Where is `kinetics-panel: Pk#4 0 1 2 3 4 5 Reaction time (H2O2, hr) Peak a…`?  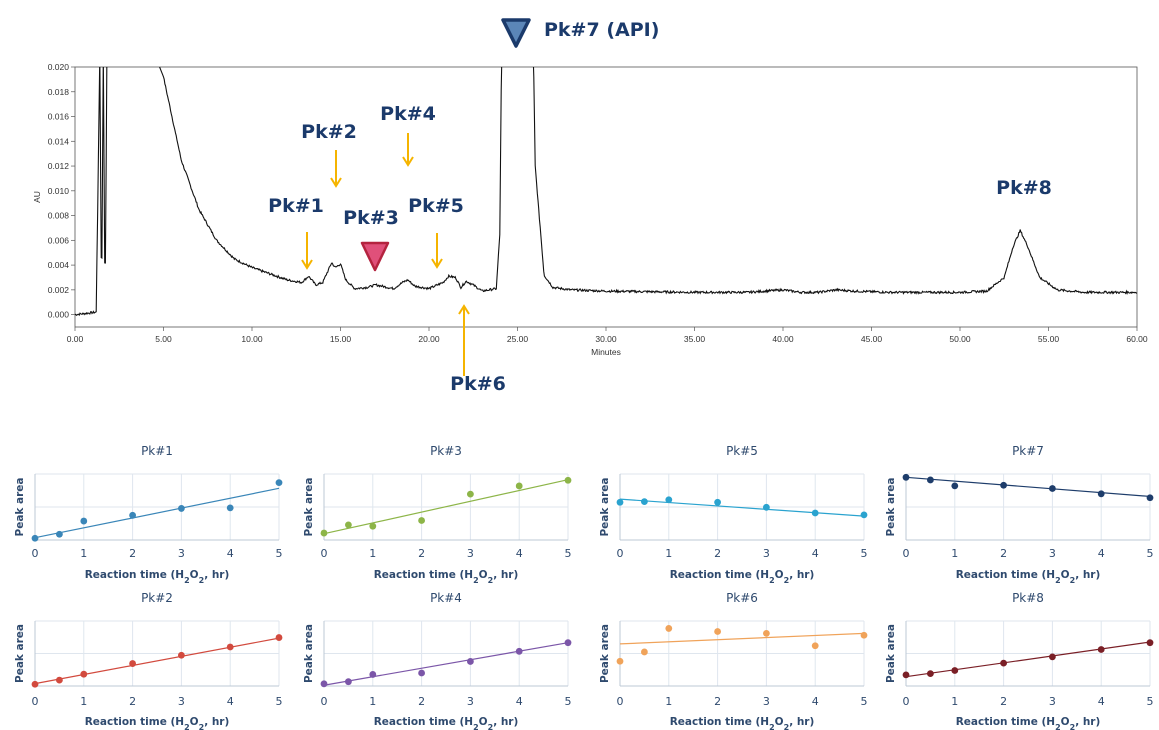 kinetics-panel: Pk#4 0 1 2 3 4 5 Reaction time (H2O2, hr) Peak a… is located at coordinates (437, 660).